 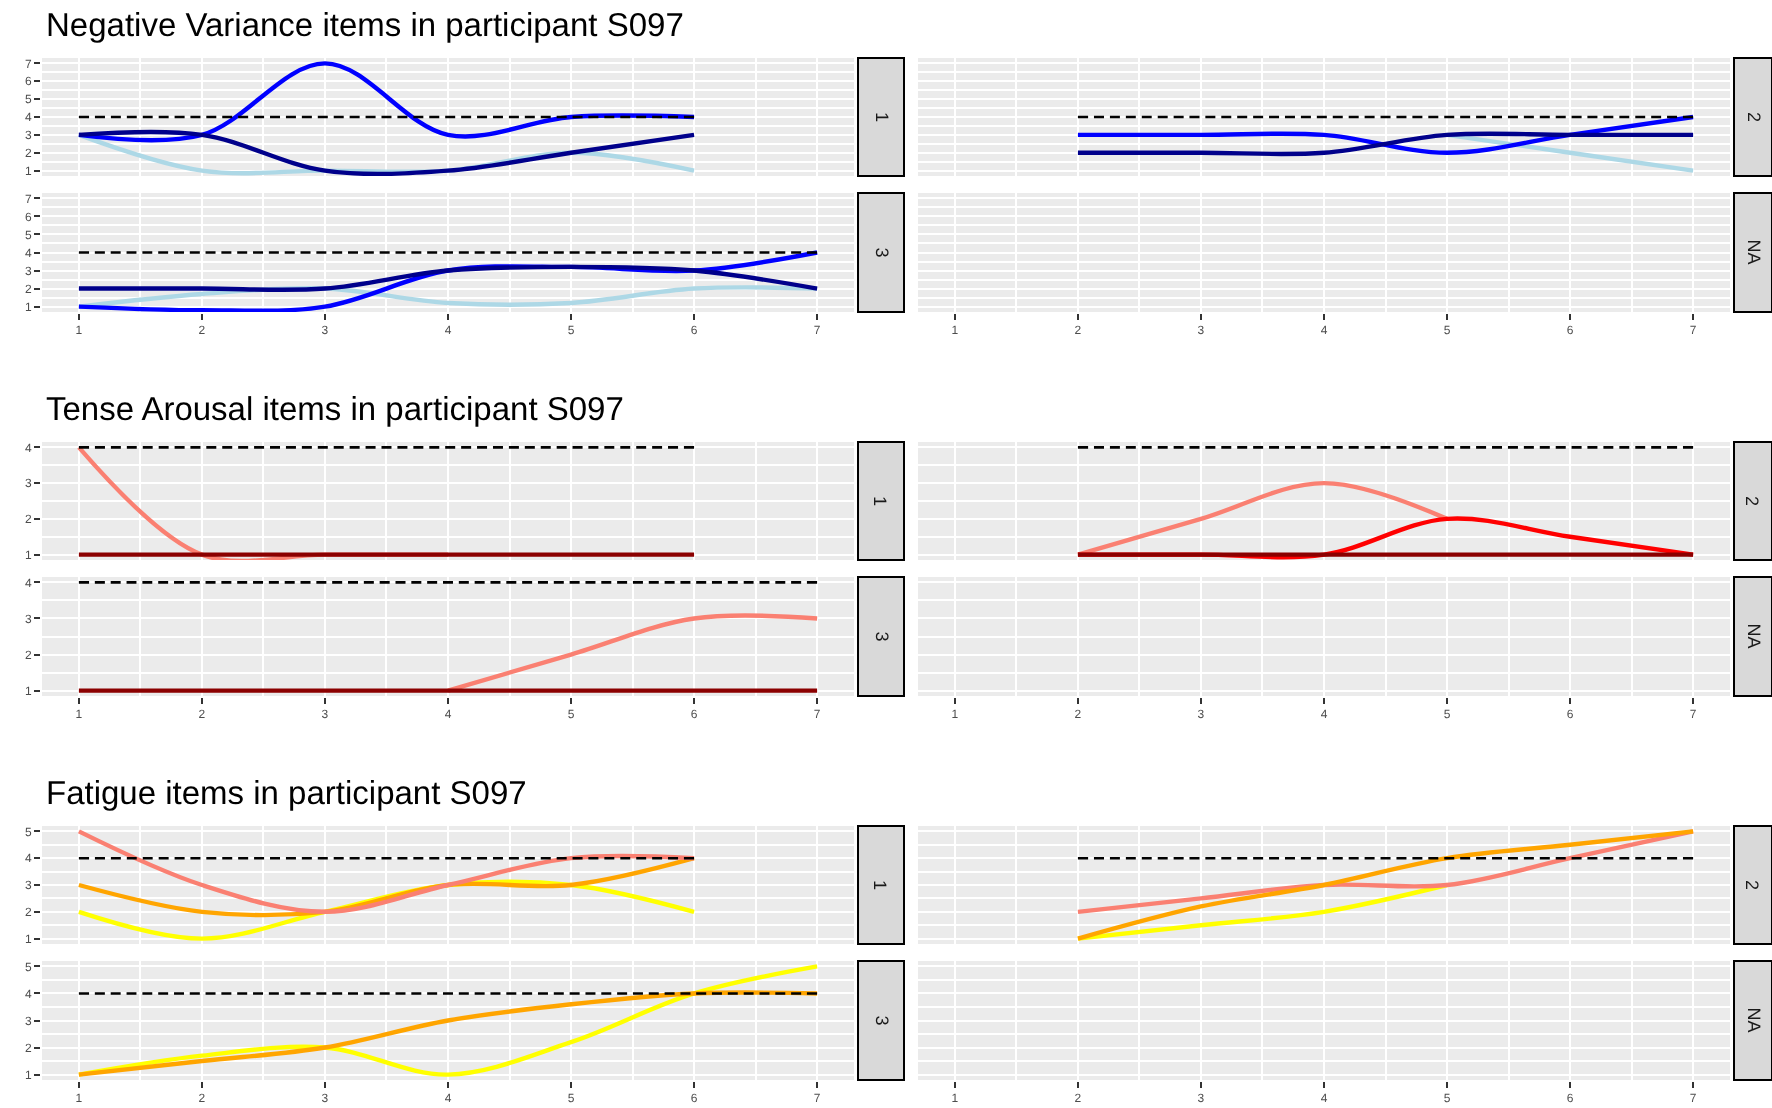 What do you see at coordinates (286, 794) in the screenshot?
I see `chart-title: Fatigue items in participant S097` at bounding box center [286, 794].